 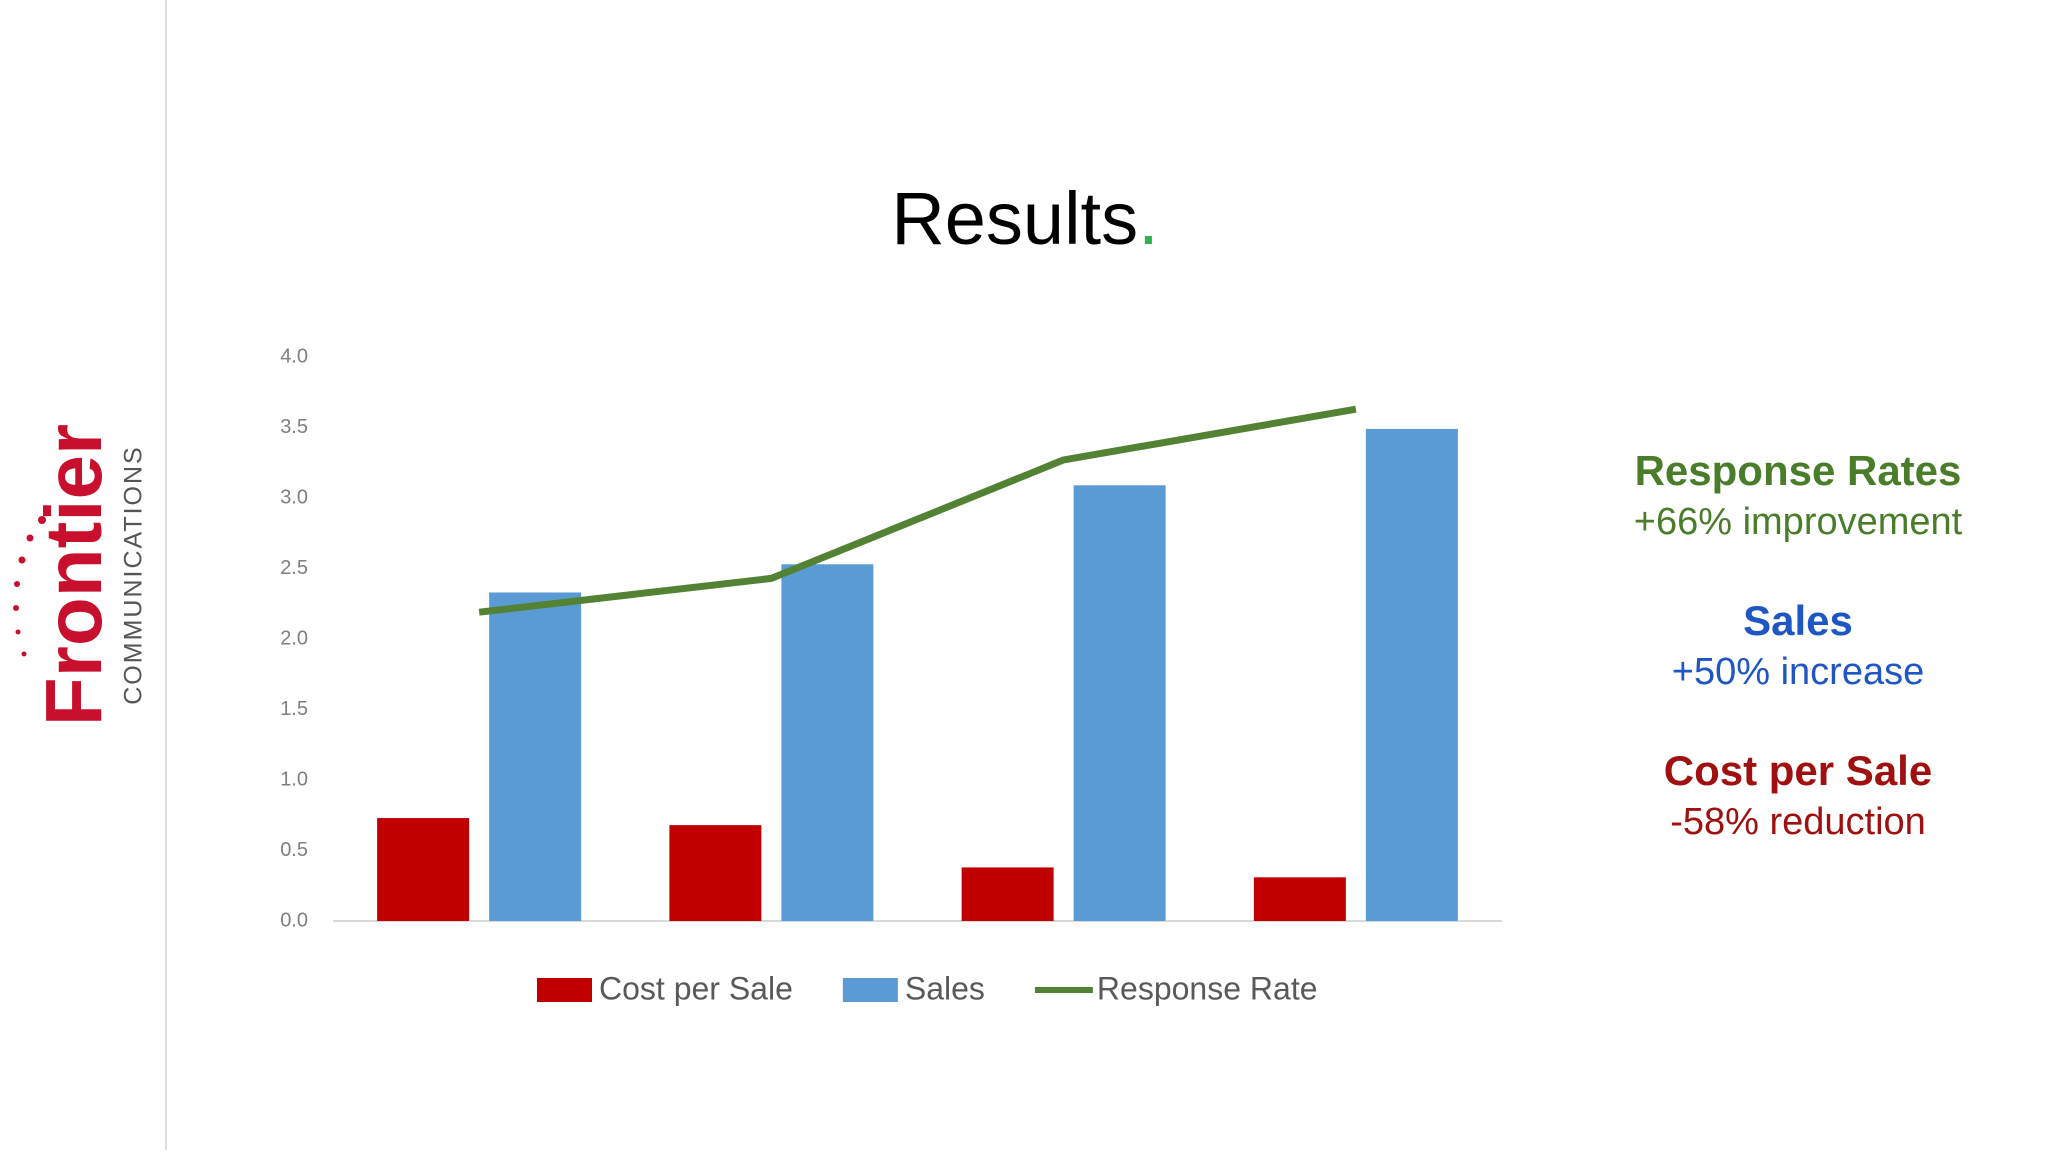 What do you see at coordinates (294, 638) in the screenshot?
I see `y-tick-label: 2.0` at bounding box center [294, 638].